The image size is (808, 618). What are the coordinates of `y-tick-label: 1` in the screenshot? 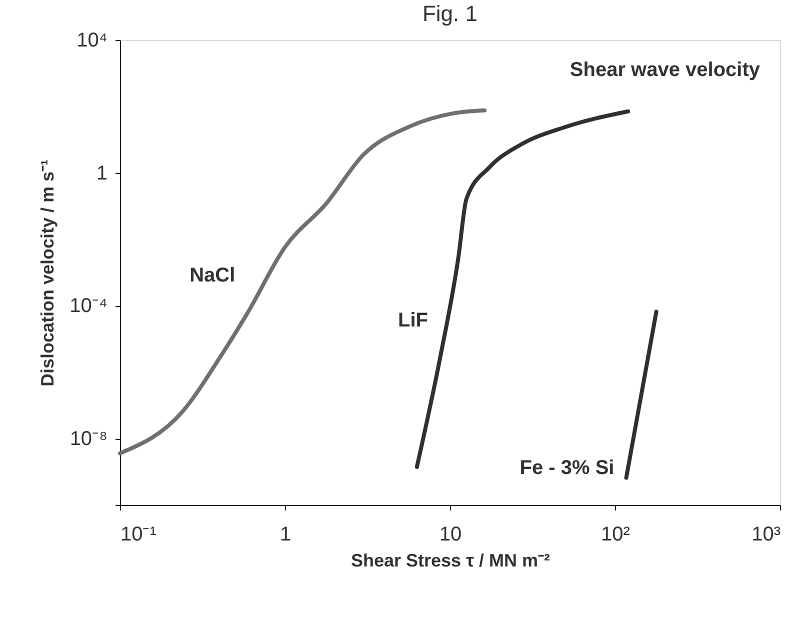 It's located at (102, 173).